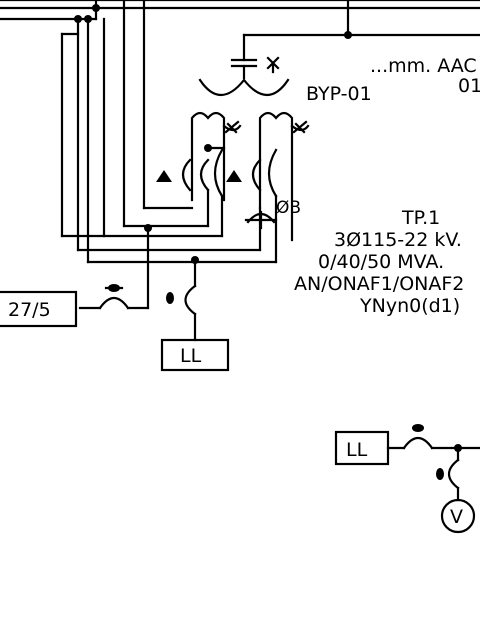 This screenshot has height=640, width=480. I want to click on conductor-label: ...mm. AAC, so click(423, 66).